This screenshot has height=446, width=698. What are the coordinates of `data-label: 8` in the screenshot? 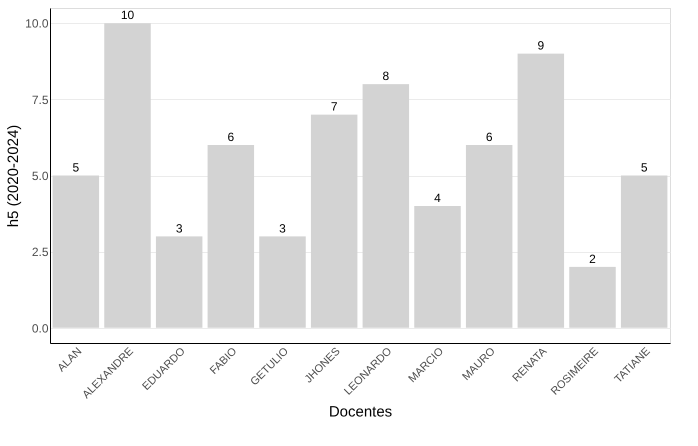 It's located at (386, 76).